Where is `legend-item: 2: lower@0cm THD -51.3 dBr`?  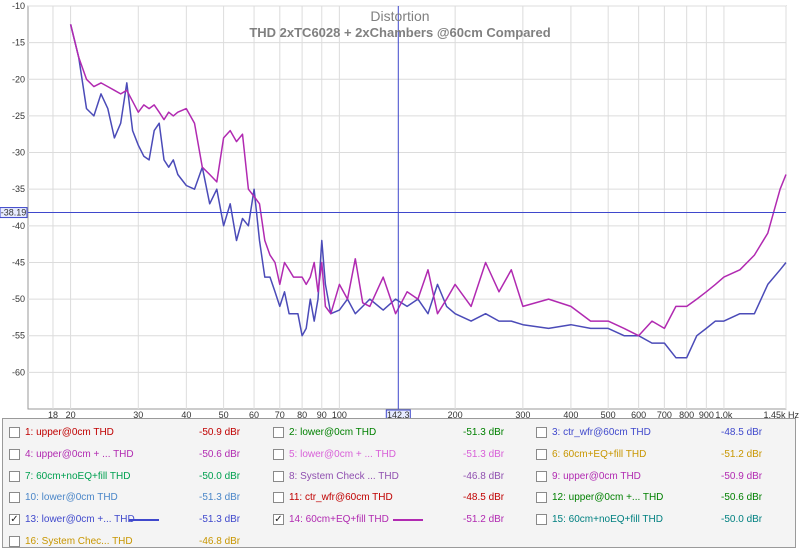
legend-item: 2: lower@0cm THD -51.3 dBr is located at coordinates (400, 433).